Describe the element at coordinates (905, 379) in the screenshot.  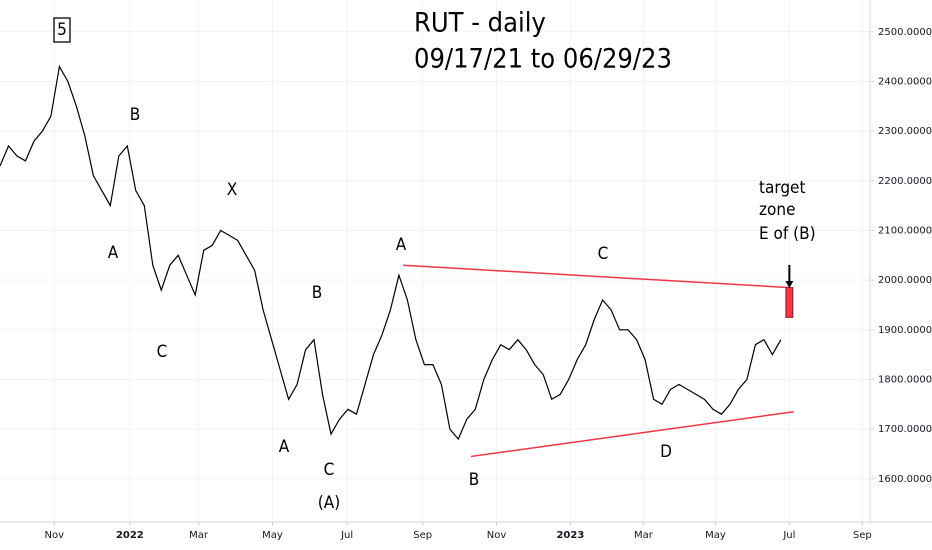
I see `y-tick-label: 1800.0000` at that location.